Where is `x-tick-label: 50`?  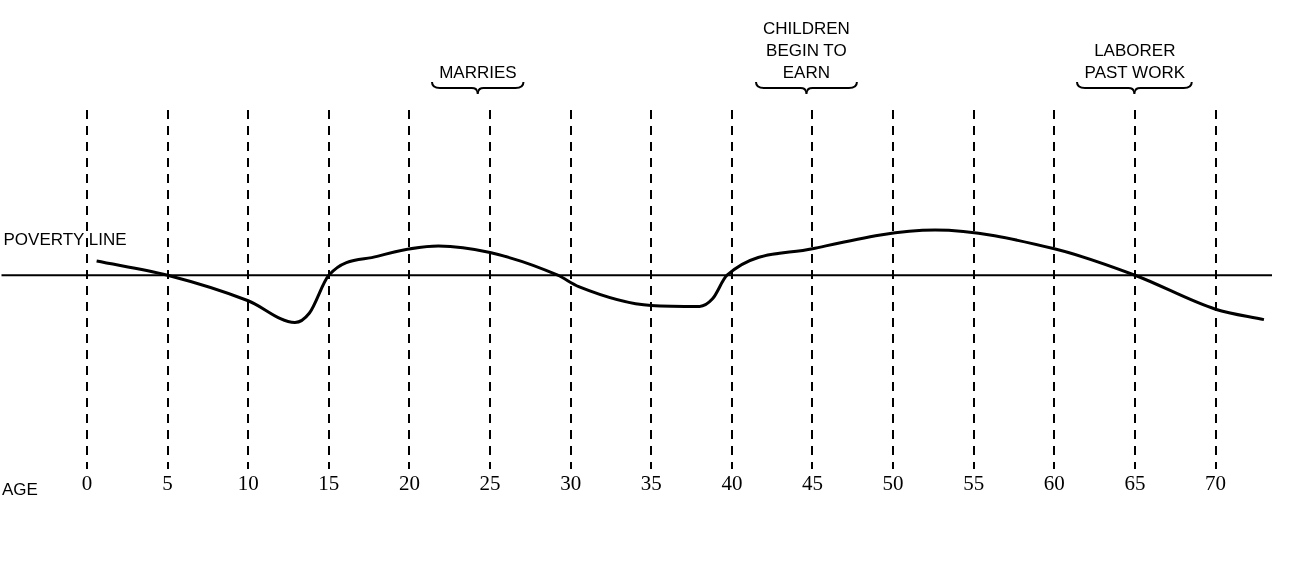
x-tick-label: 50 is located at coordinates (893, 482).